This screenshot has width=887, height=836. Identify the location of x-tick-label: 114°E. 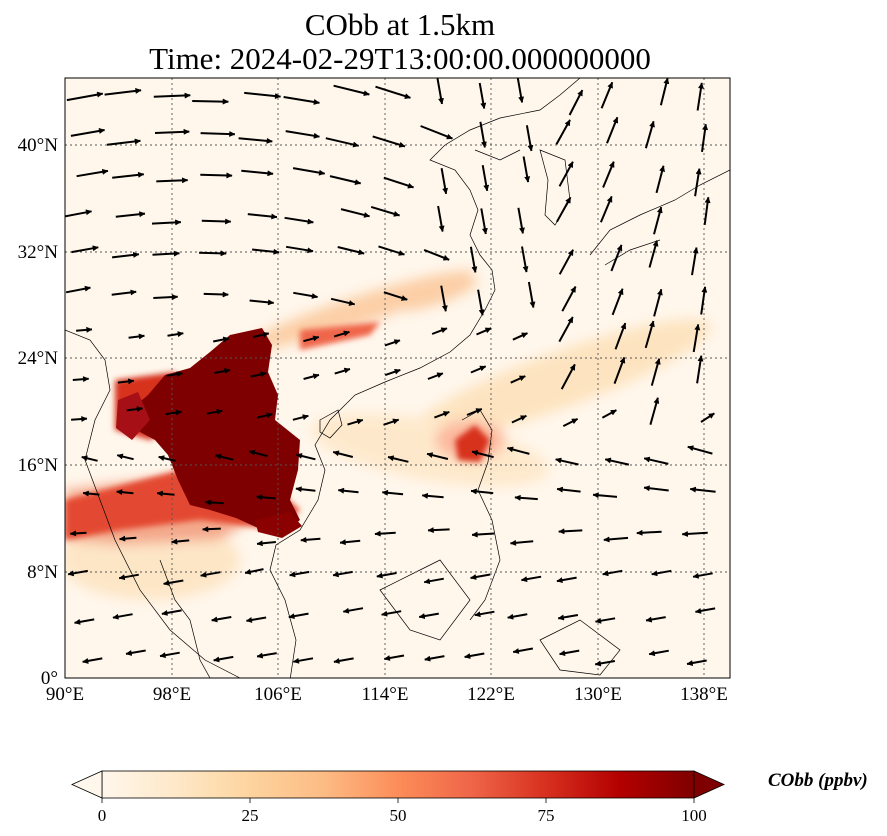
(385, 694).